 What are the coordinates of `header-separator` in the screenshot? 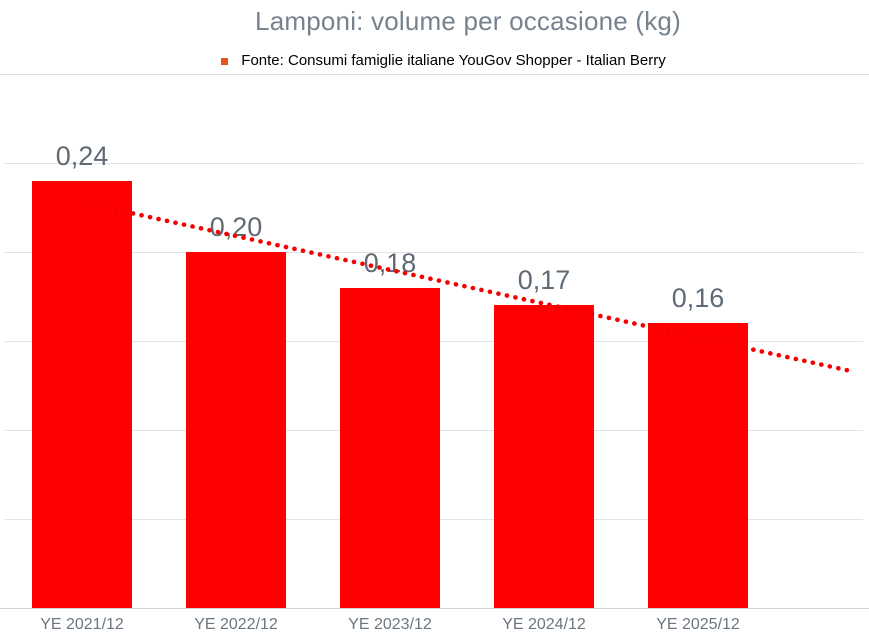 It's located at (434, 74).